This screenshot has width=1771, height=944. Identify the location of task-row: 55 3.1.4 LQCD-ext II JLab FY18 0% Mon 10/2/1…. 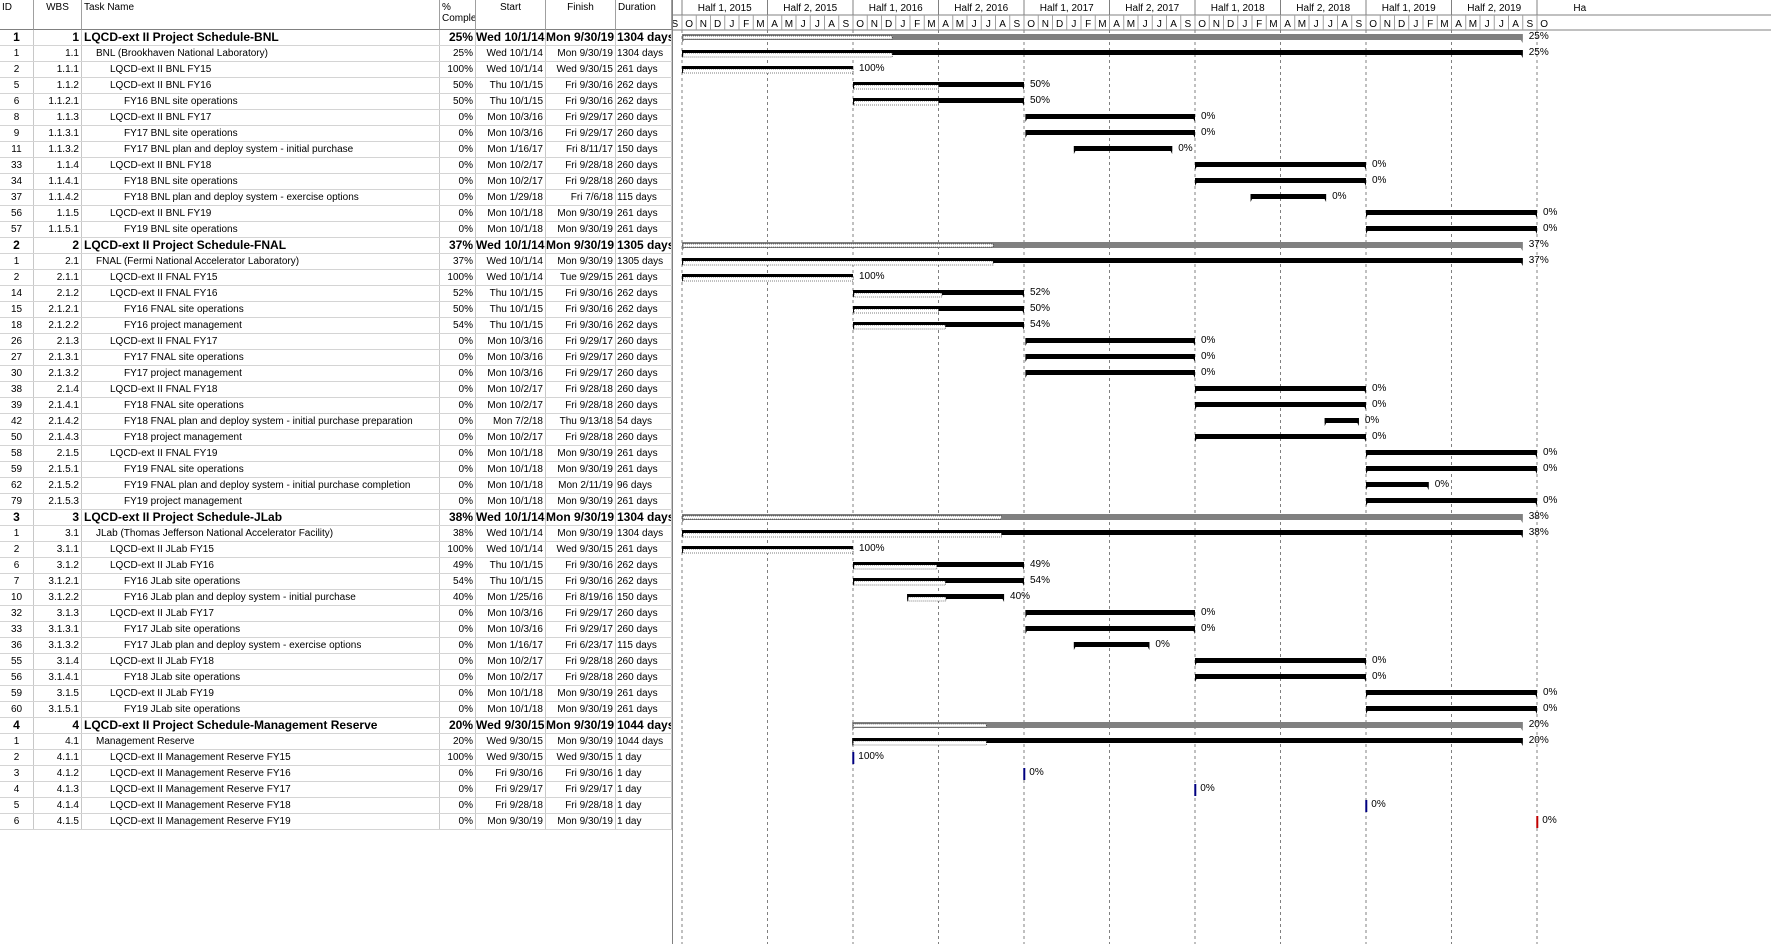
(336, 662).